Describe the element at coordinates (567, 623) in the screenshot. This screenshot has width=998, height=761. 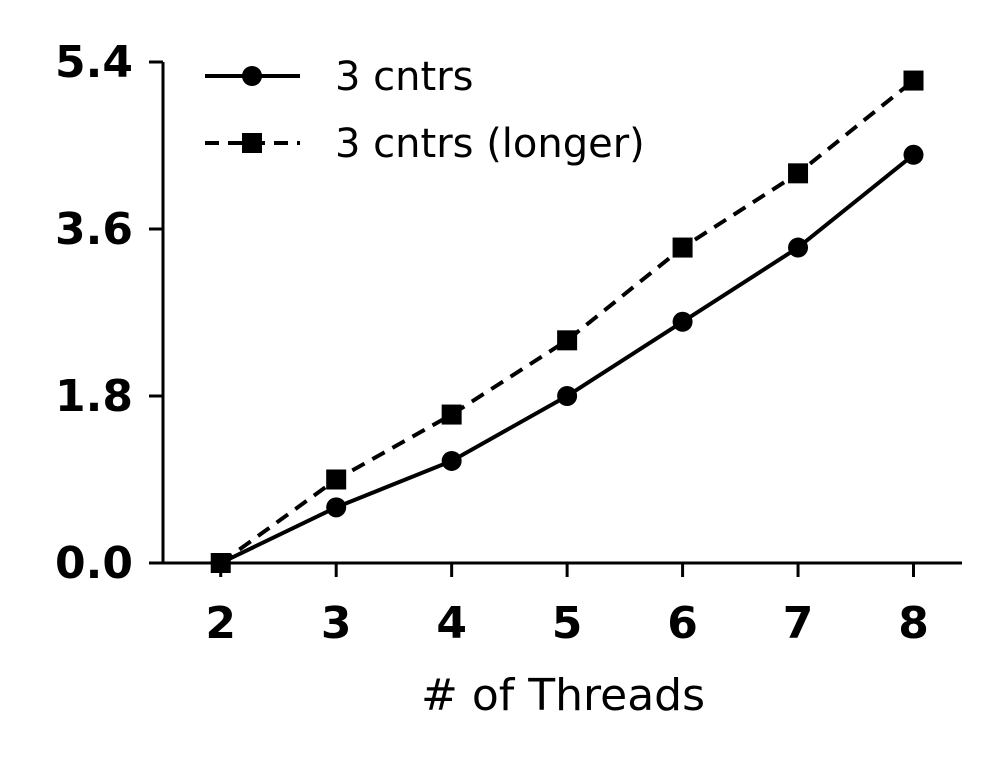
I see `x-tick-label: 5` at that location.